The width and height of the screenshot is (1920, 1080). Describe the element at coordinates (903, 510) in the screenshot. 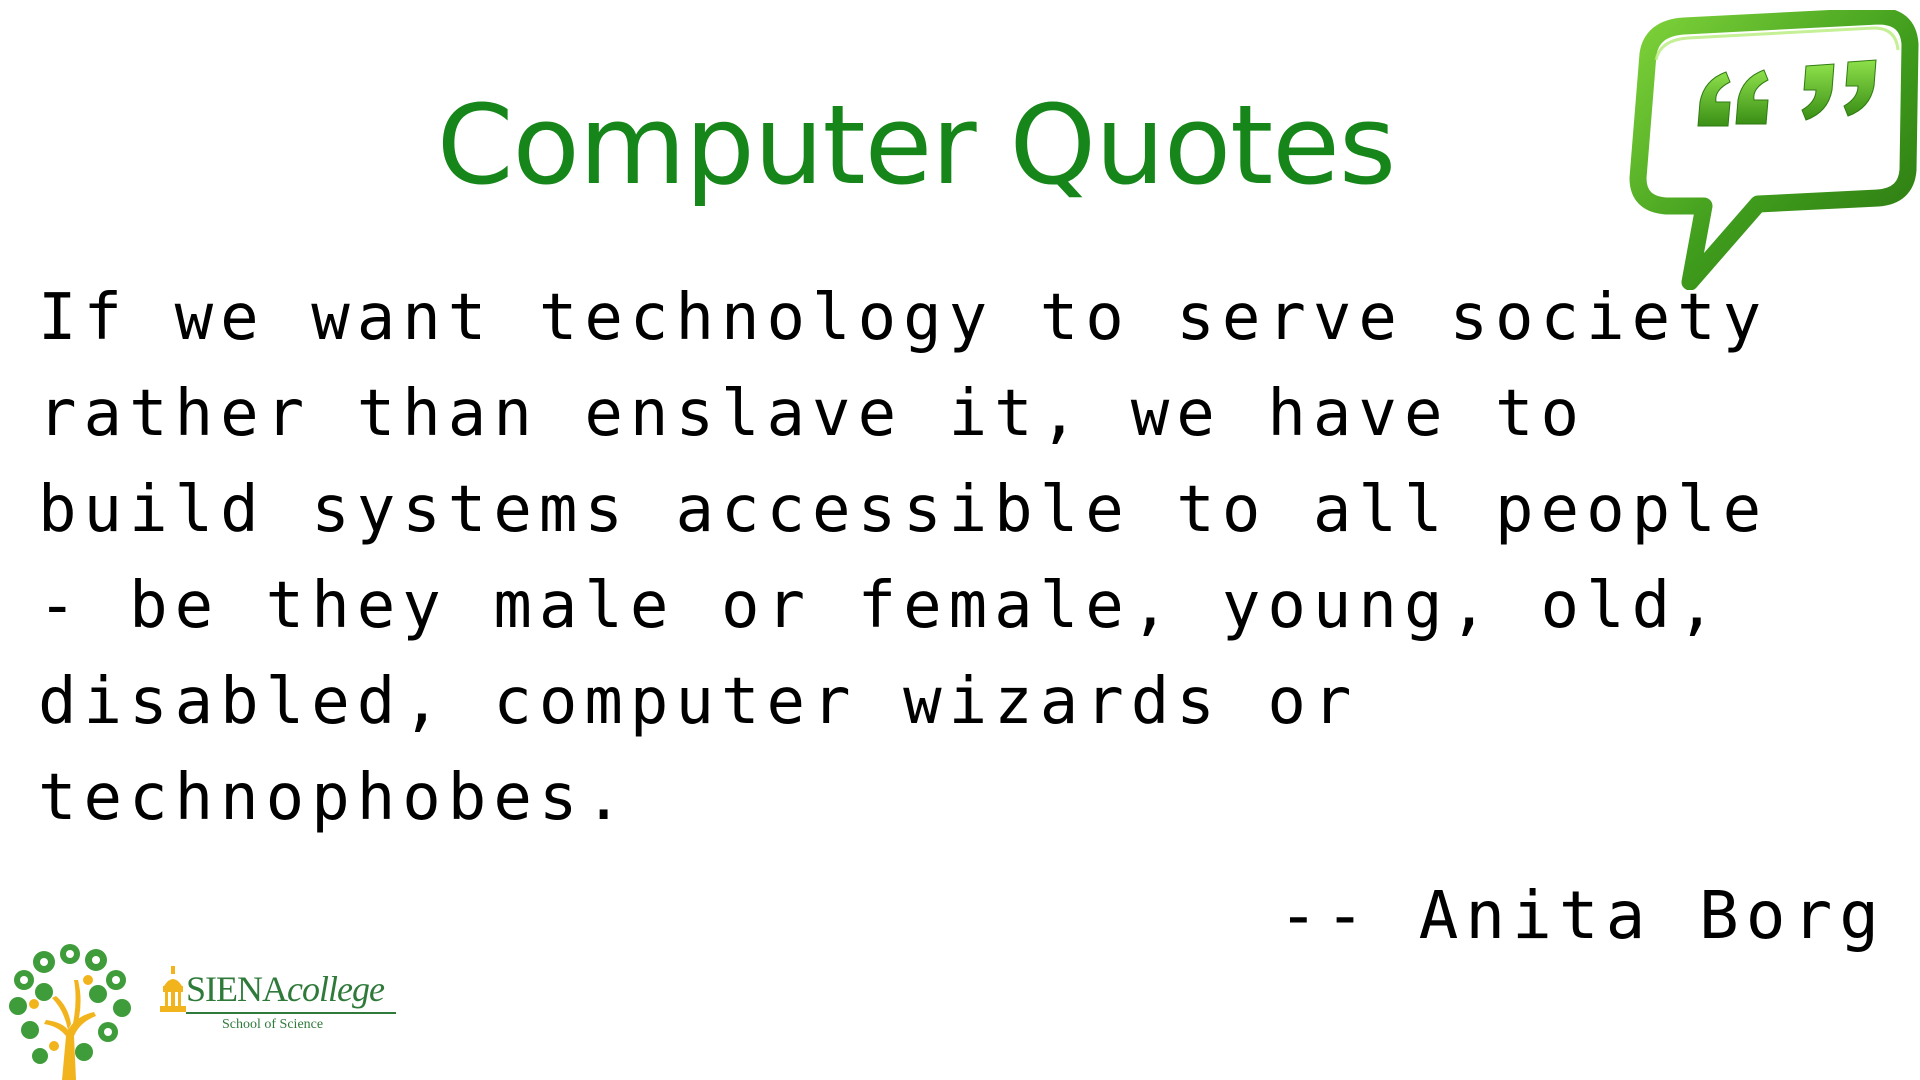

I see `quote-line: build systems accessible to all people` at that location.